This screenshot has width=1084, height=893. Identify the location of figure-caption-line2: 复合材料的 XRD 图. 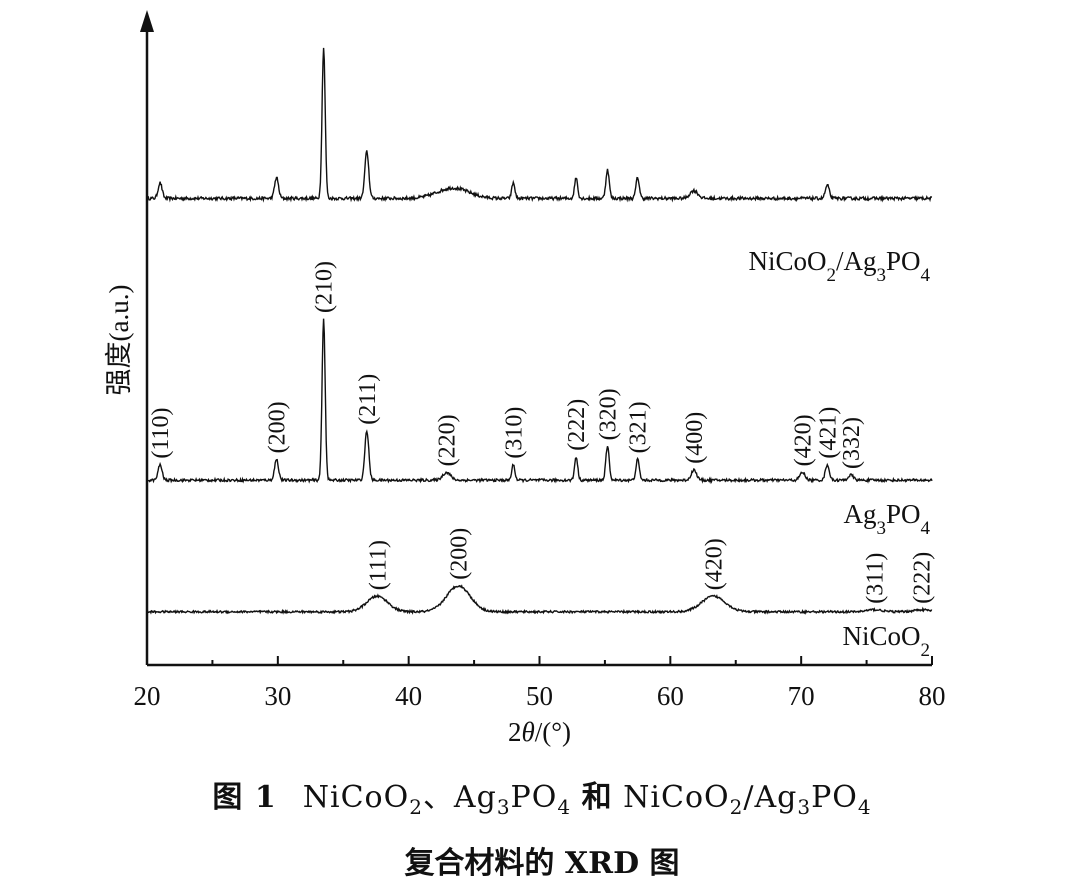
(542, 863).